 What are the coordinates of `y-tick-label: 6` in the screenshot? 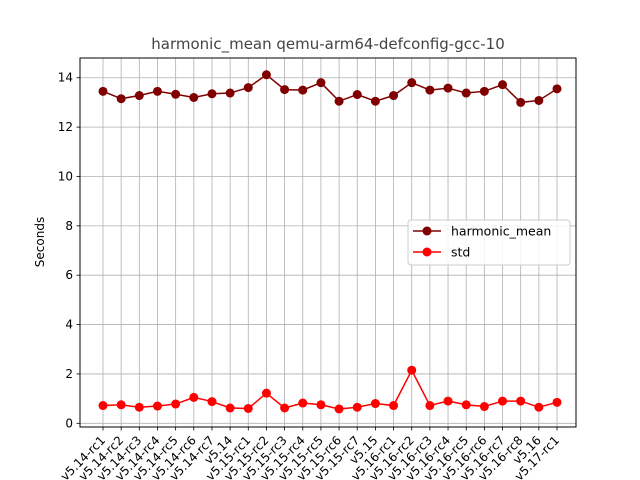 It's located at (69, 275).